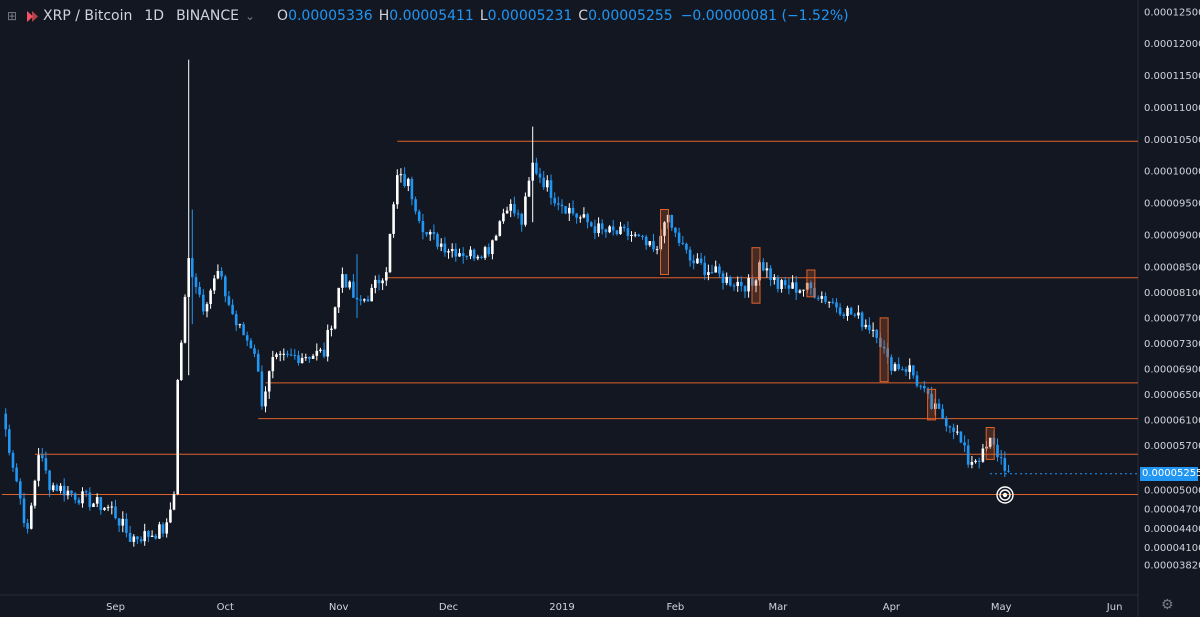 This screenshot has width=1200, height=617. Describe the element at coordinates (1172, 236) in the screenshot. I see `price-tick-label: 0.00009000` at that location.